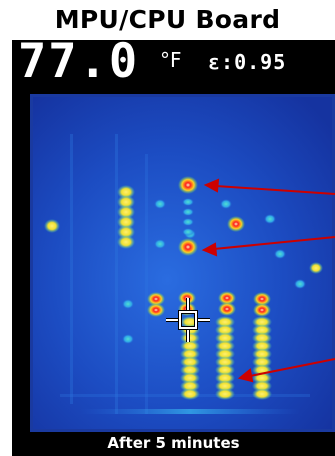  Describe the element at coordinates (247, 62) in the screenshot. I see `emissivity-readout: ε:0.95` at that location.